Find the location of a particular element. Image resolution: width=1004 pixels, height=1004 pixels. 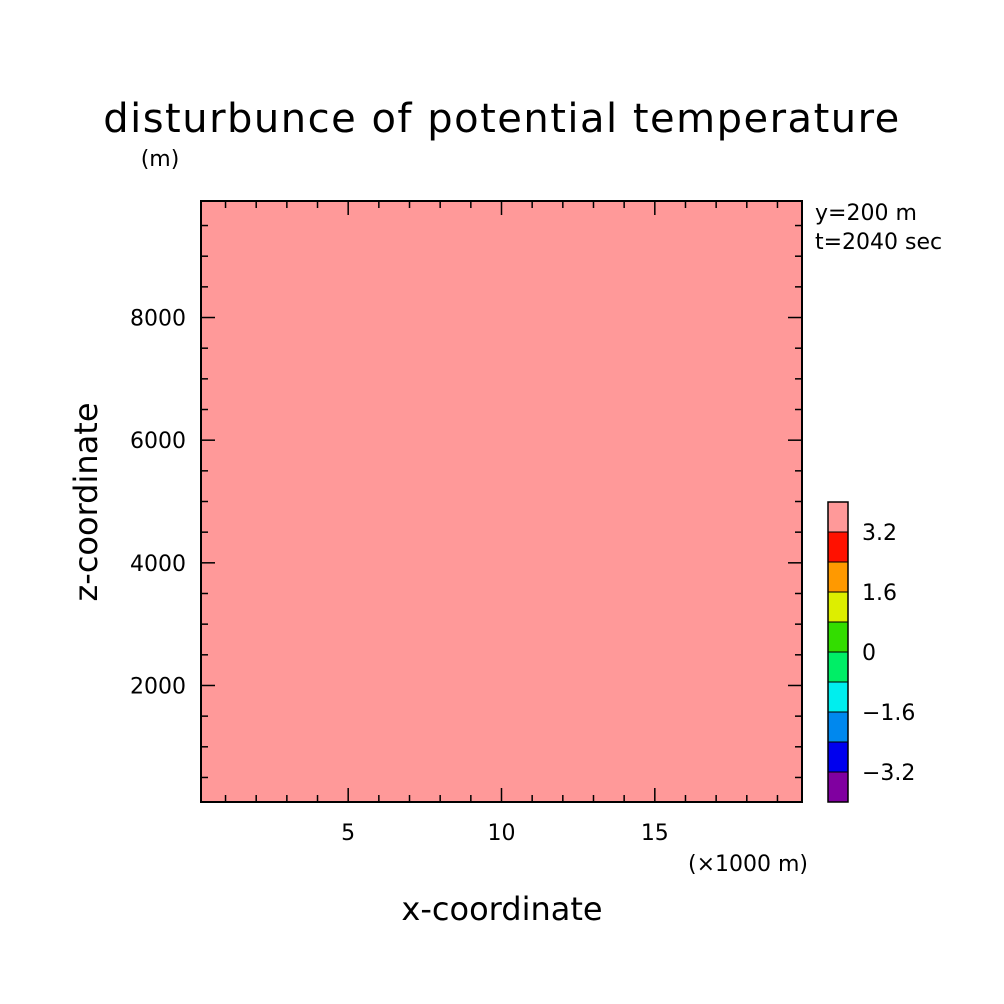

chart-title: disturbunce of potential temperature is located at coordinates (502, 119).